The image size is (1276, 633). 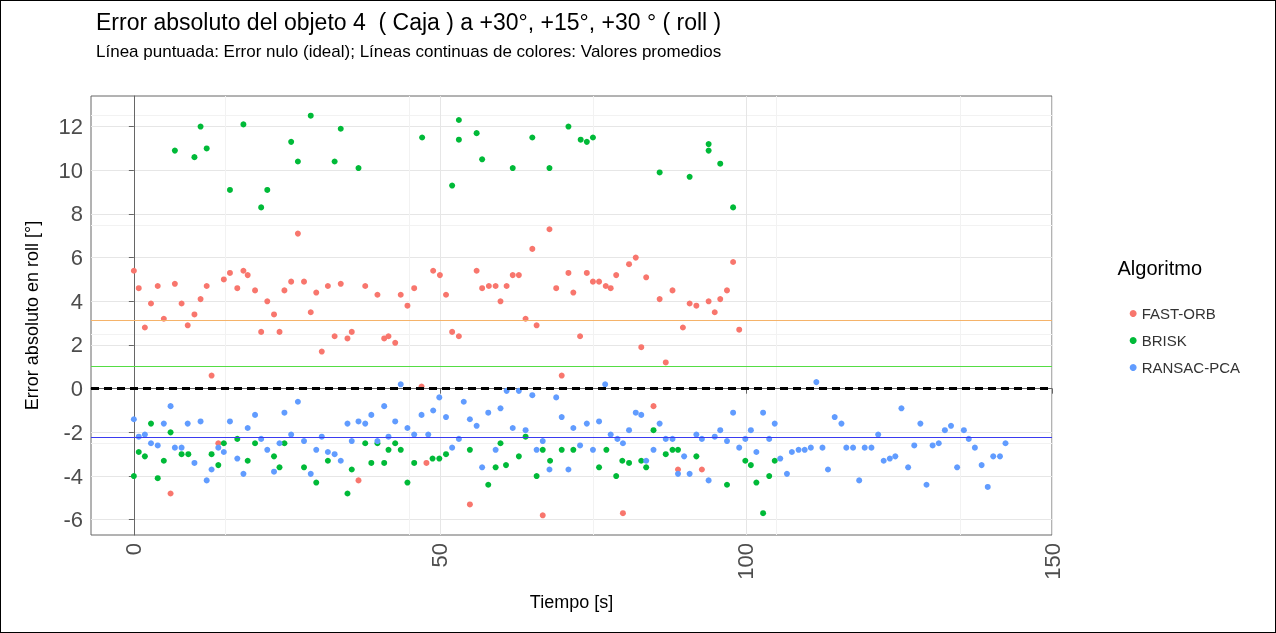 What do you see at coordinates (571, 602) in the screenshot?
I see `x-axis-title: Tiempo [s]` at bounding box center [571, 602].